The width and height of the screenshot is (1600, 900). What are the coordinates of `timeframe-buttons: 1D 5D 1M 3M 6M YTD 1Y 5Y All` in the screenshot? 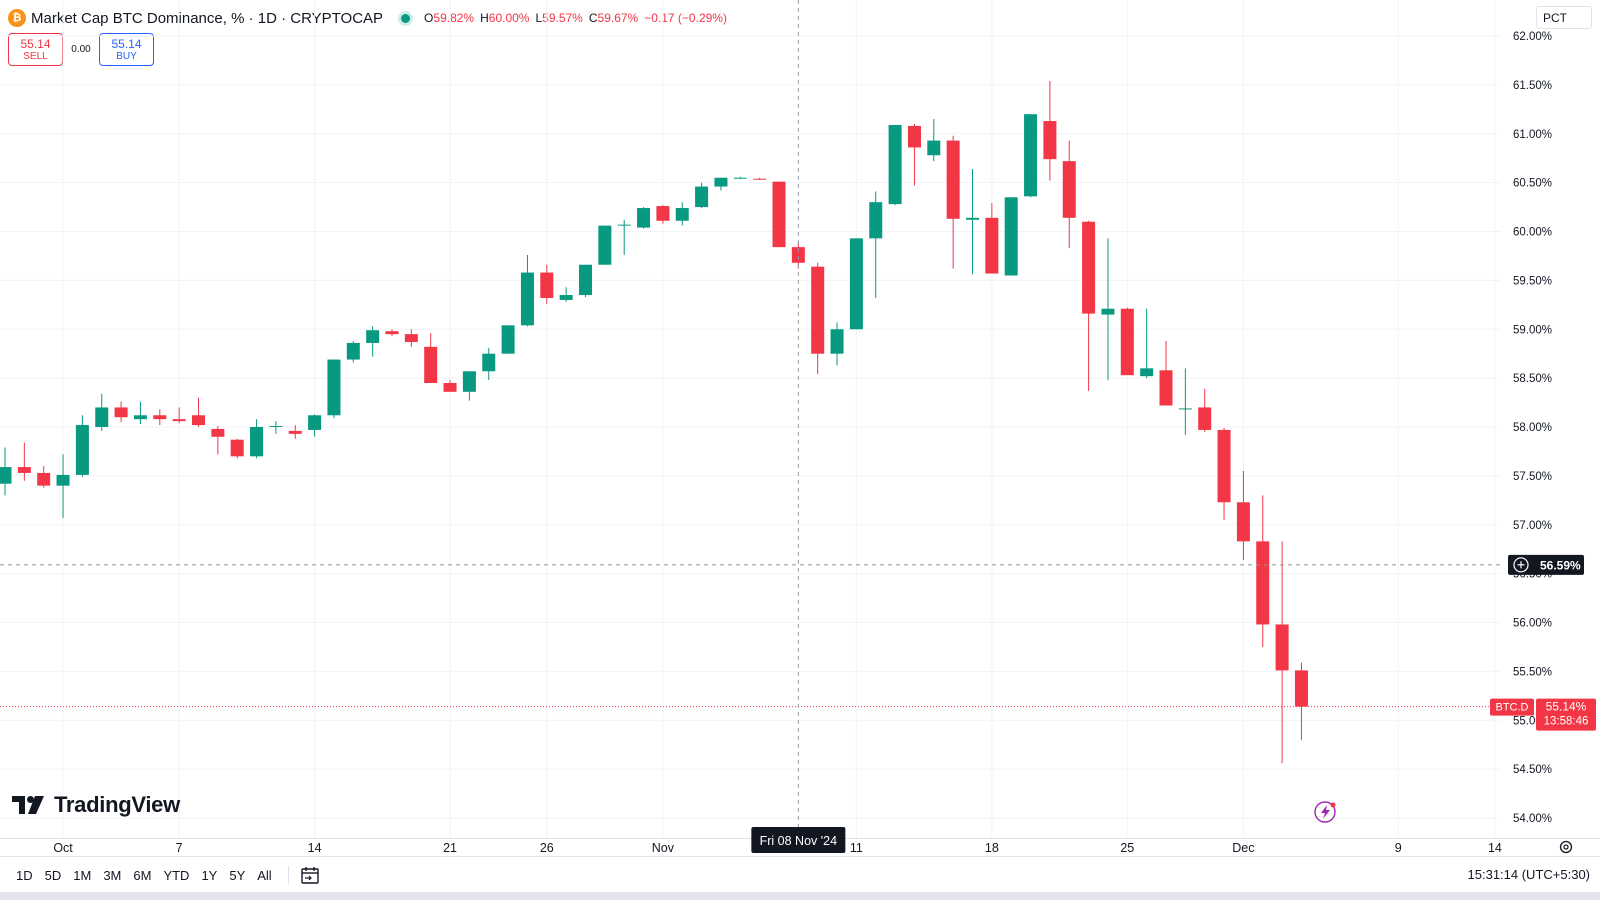 It's located at (136, 875).